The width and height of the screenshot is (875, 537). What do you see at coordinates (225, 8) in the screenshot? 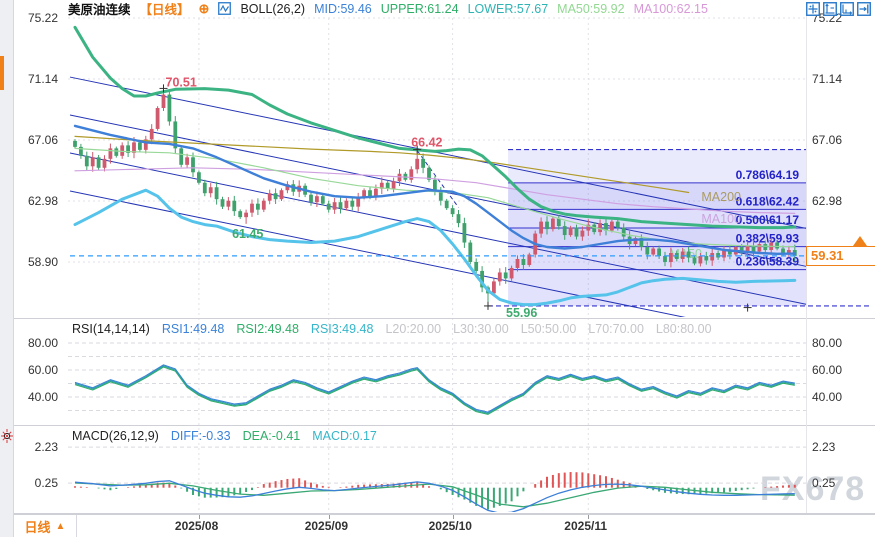
I see `indicator-chart-icon` at bounding box center [225, 8].